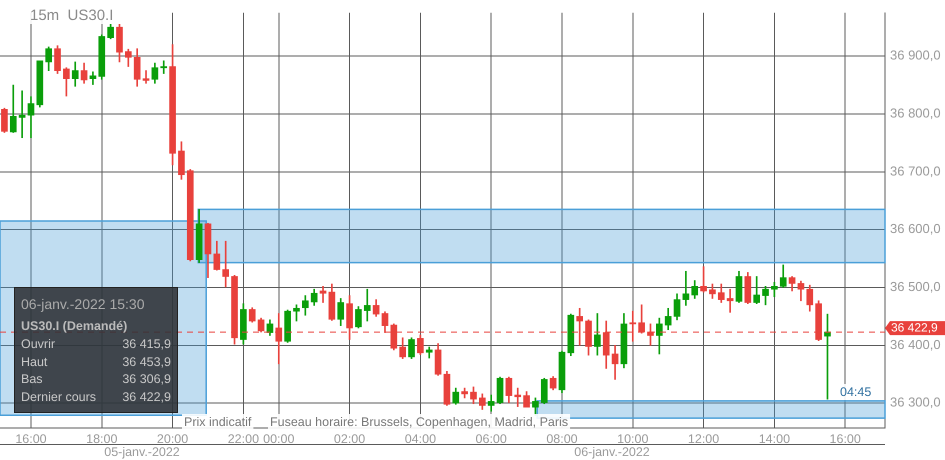  Describe the element at coordinates (278, 439) in the screenshot. I see `x-tick-label: 00:00` at that location.